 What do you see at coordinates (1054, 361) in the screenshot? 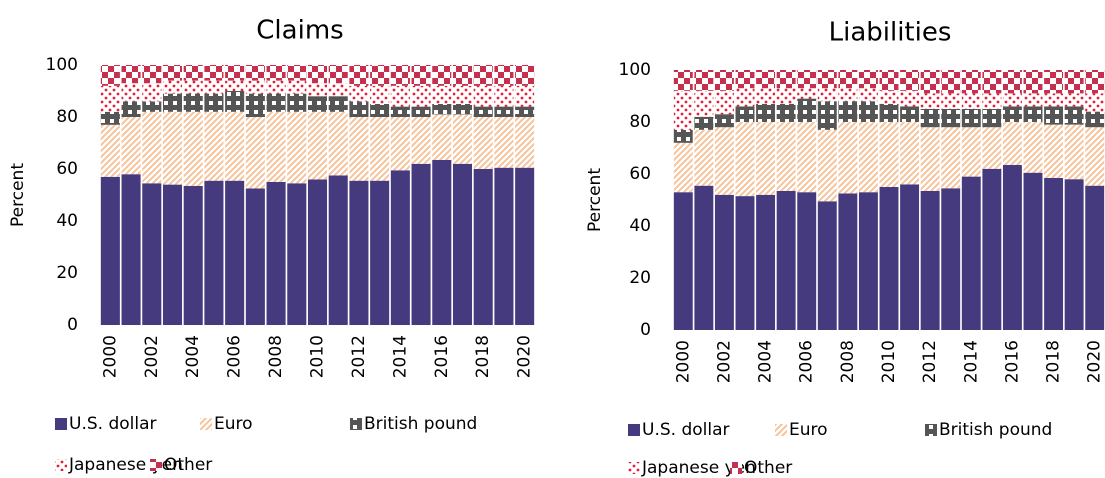
I see `x-tick-label: 2018` at bounding box center [1054, 361].